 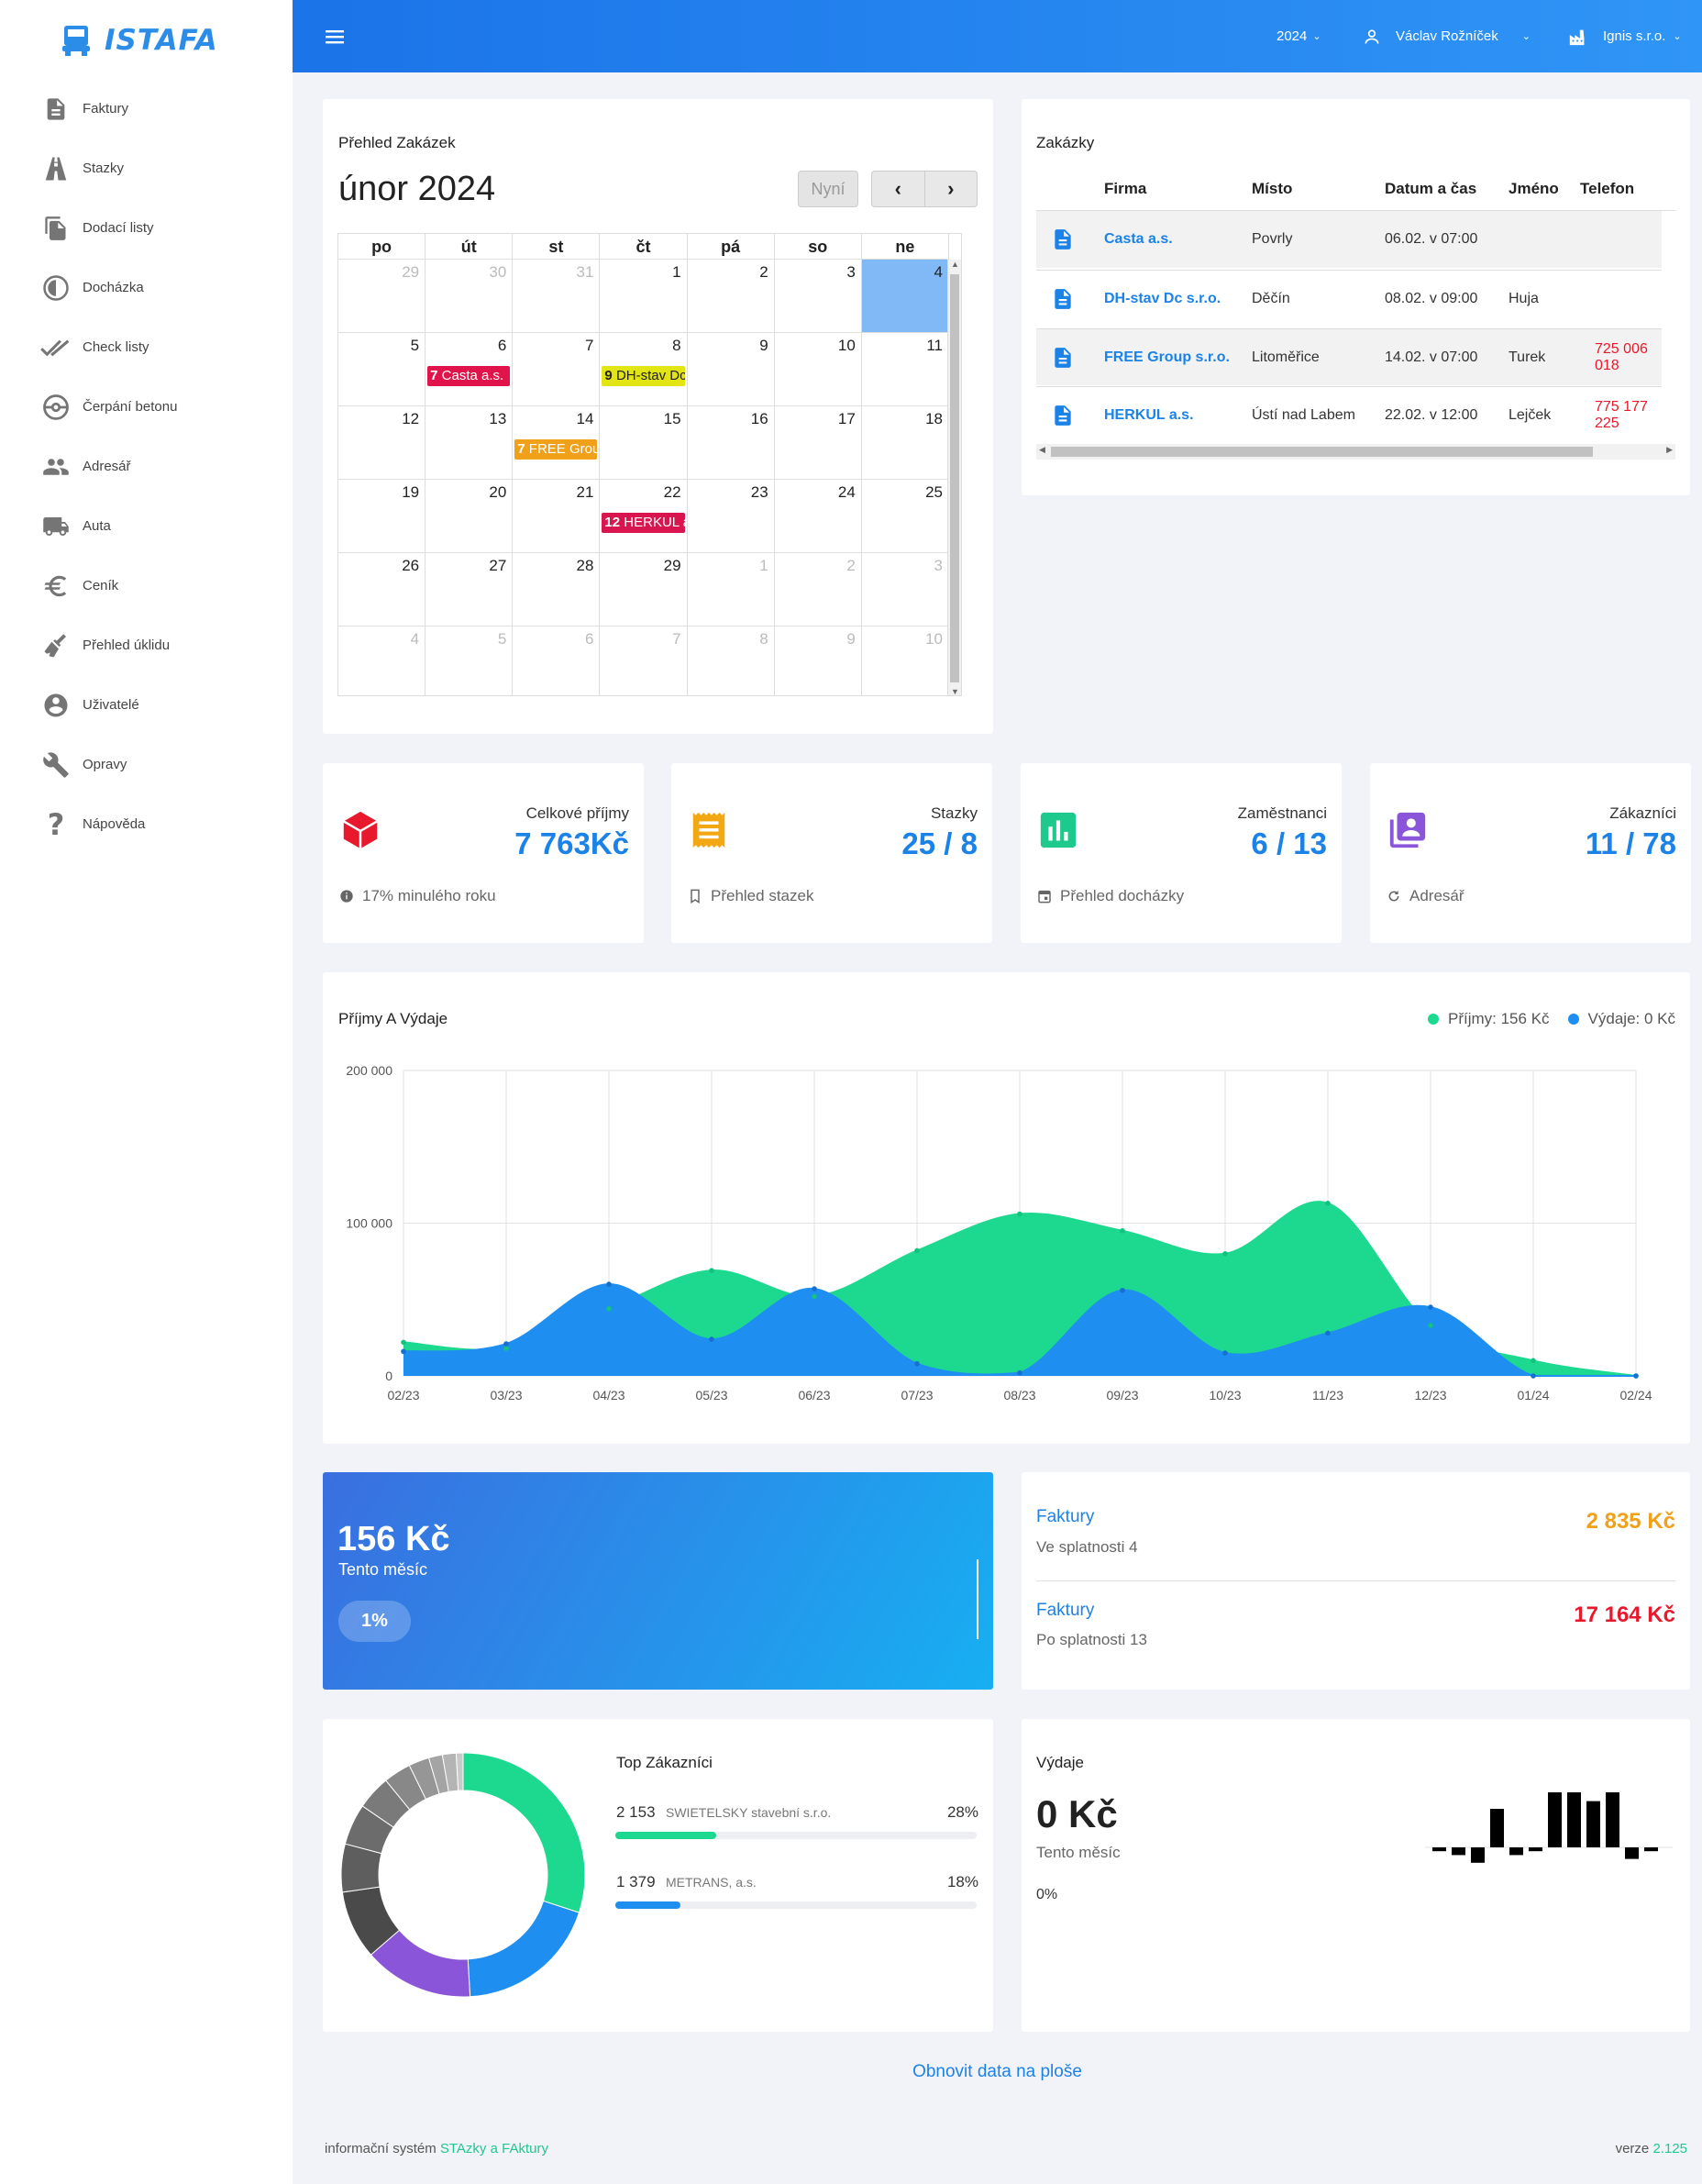 I want to click on column-header-misto: Místo, so click(x=1272, y=188).